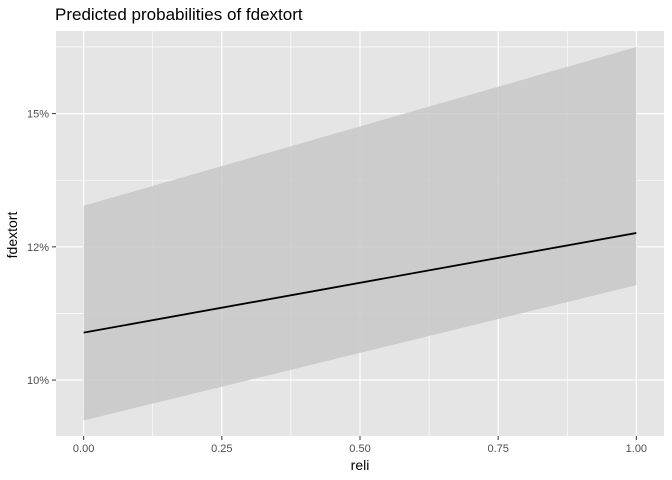 This screenshot has height=480, width=672. What do you see at coordinates (359, 449) in the screenshot?
I see `x-tick-label: 0.50` at bounding box center [359, 449].